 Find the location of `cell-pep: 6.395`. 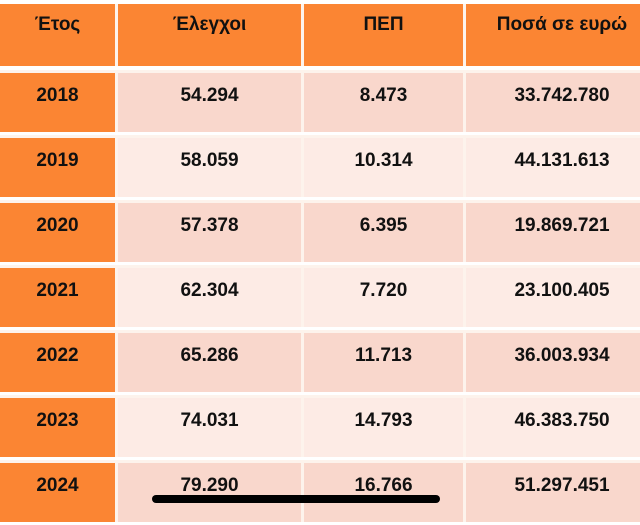

cell-pep: 6.395 is located at coordinates (385, 232).